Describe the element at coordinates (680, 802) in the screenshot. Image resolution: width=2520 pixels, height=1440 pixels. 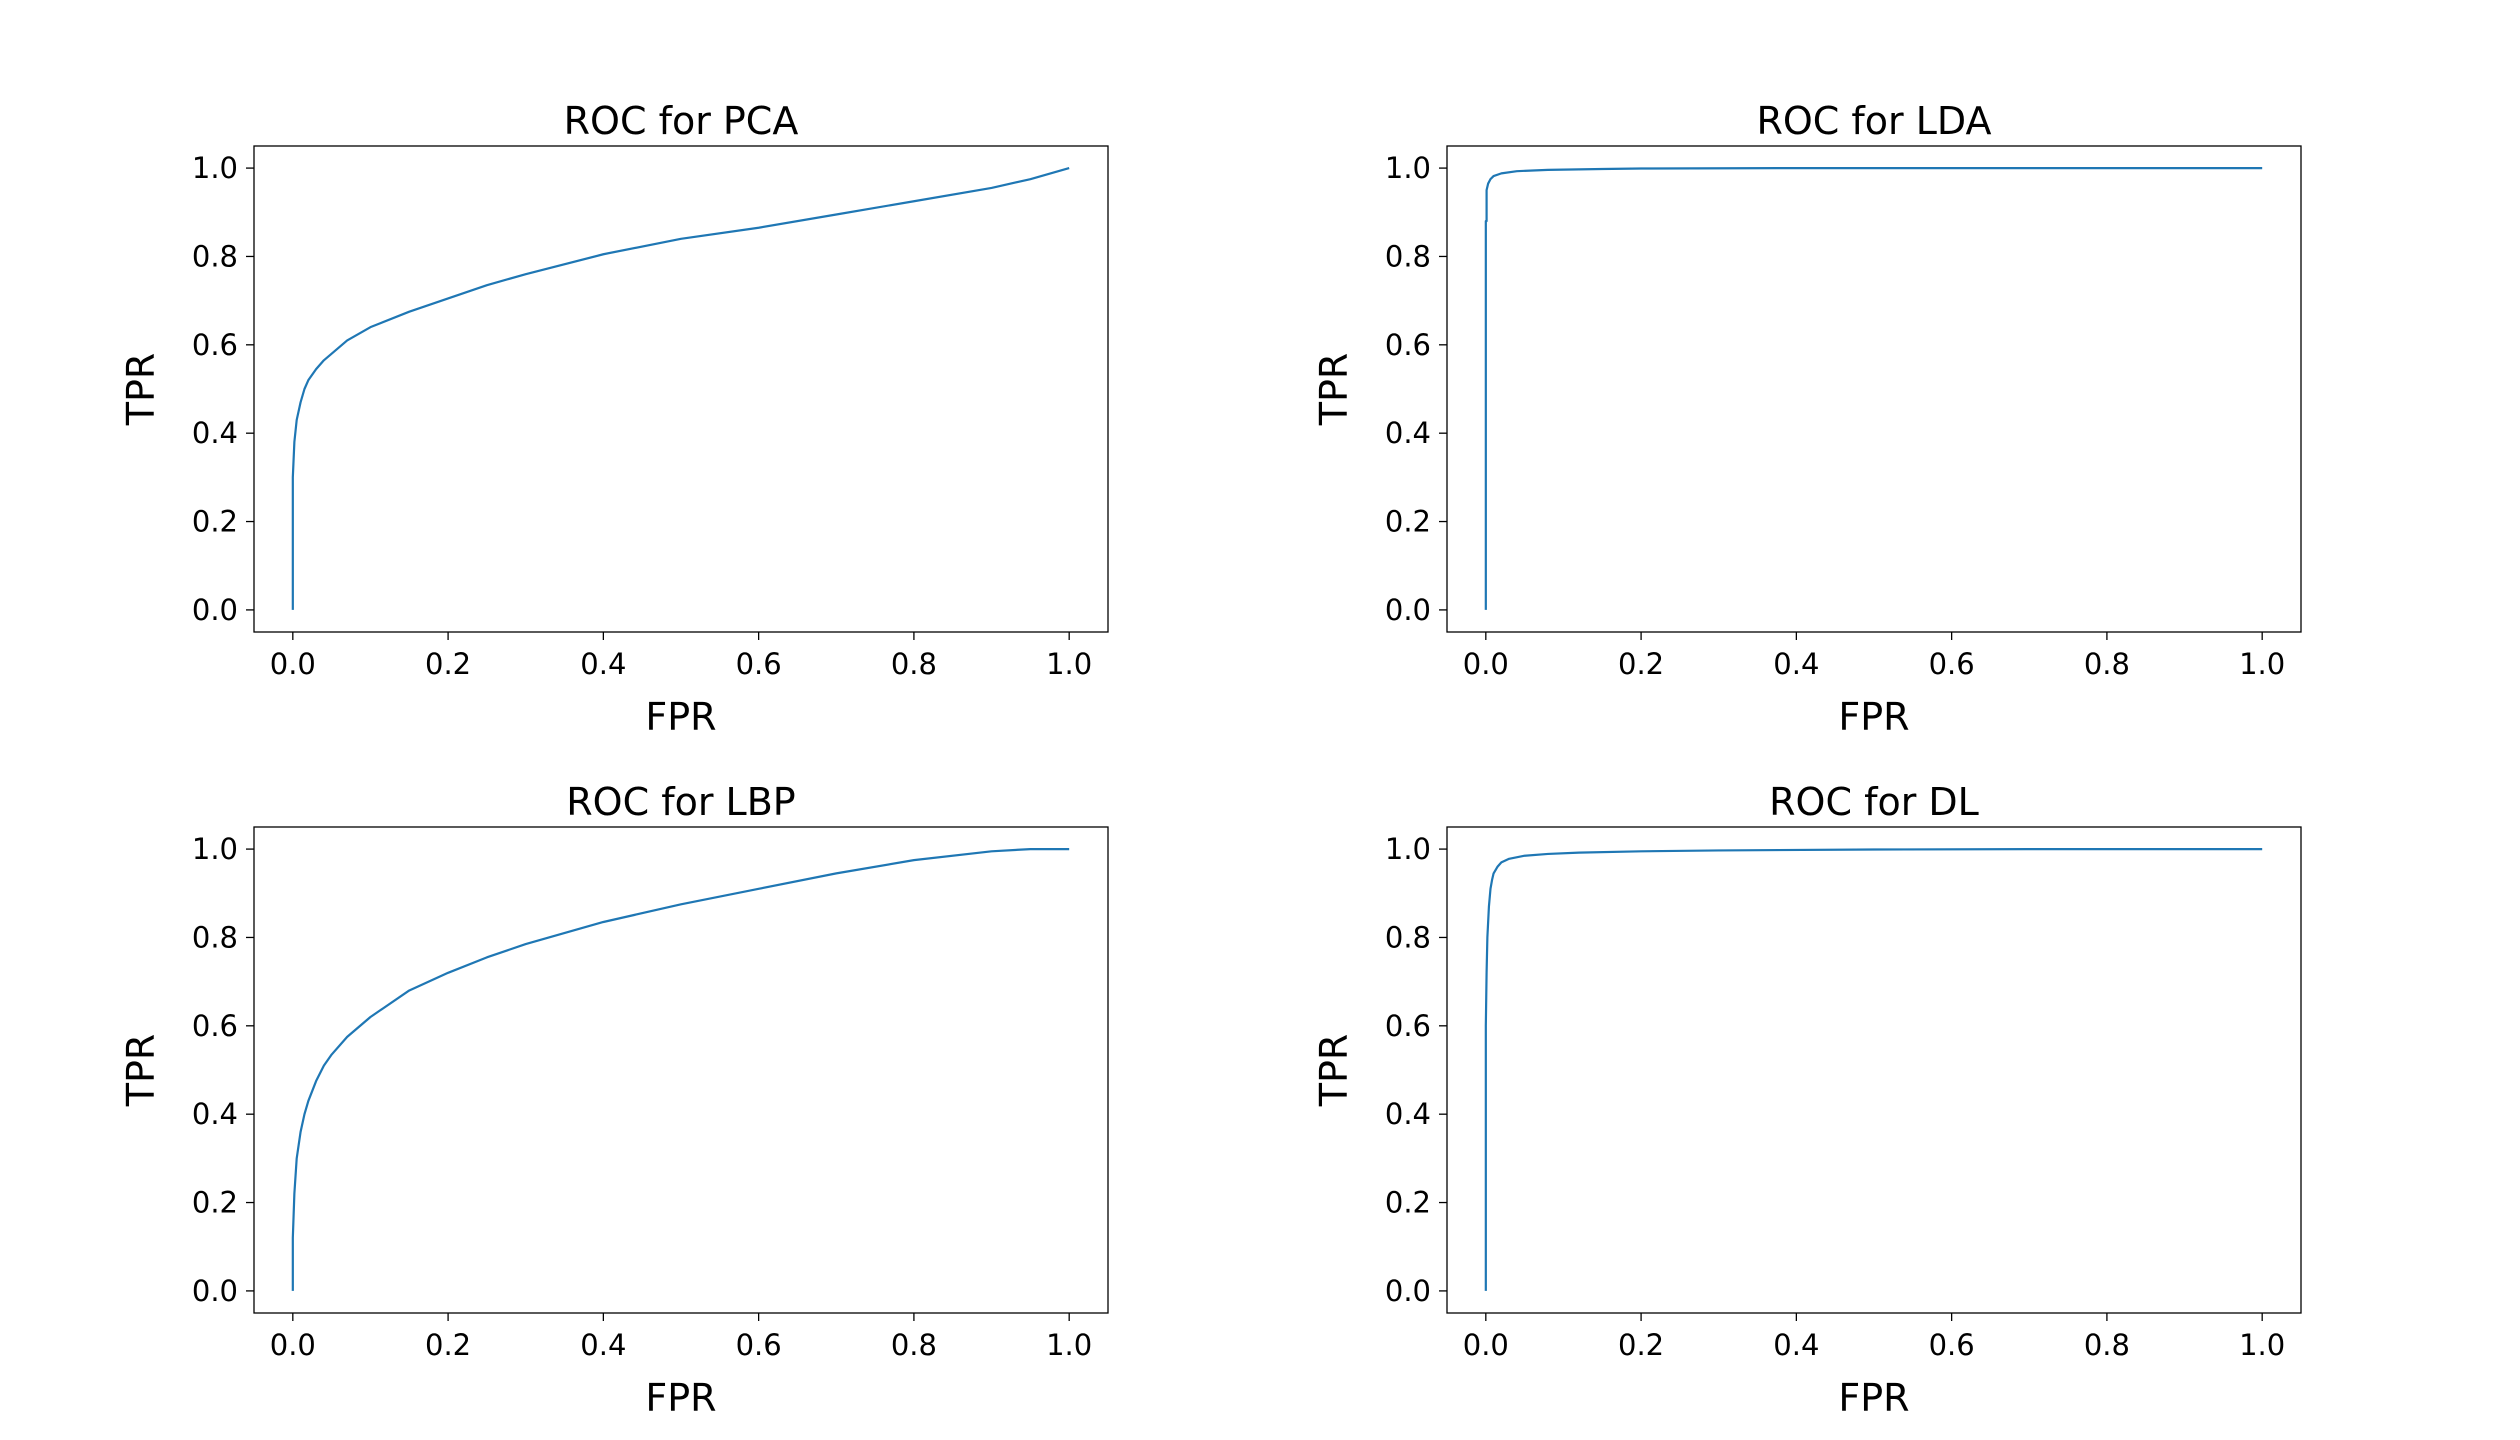
I see `chart-title: ROC for LBP` at that location.